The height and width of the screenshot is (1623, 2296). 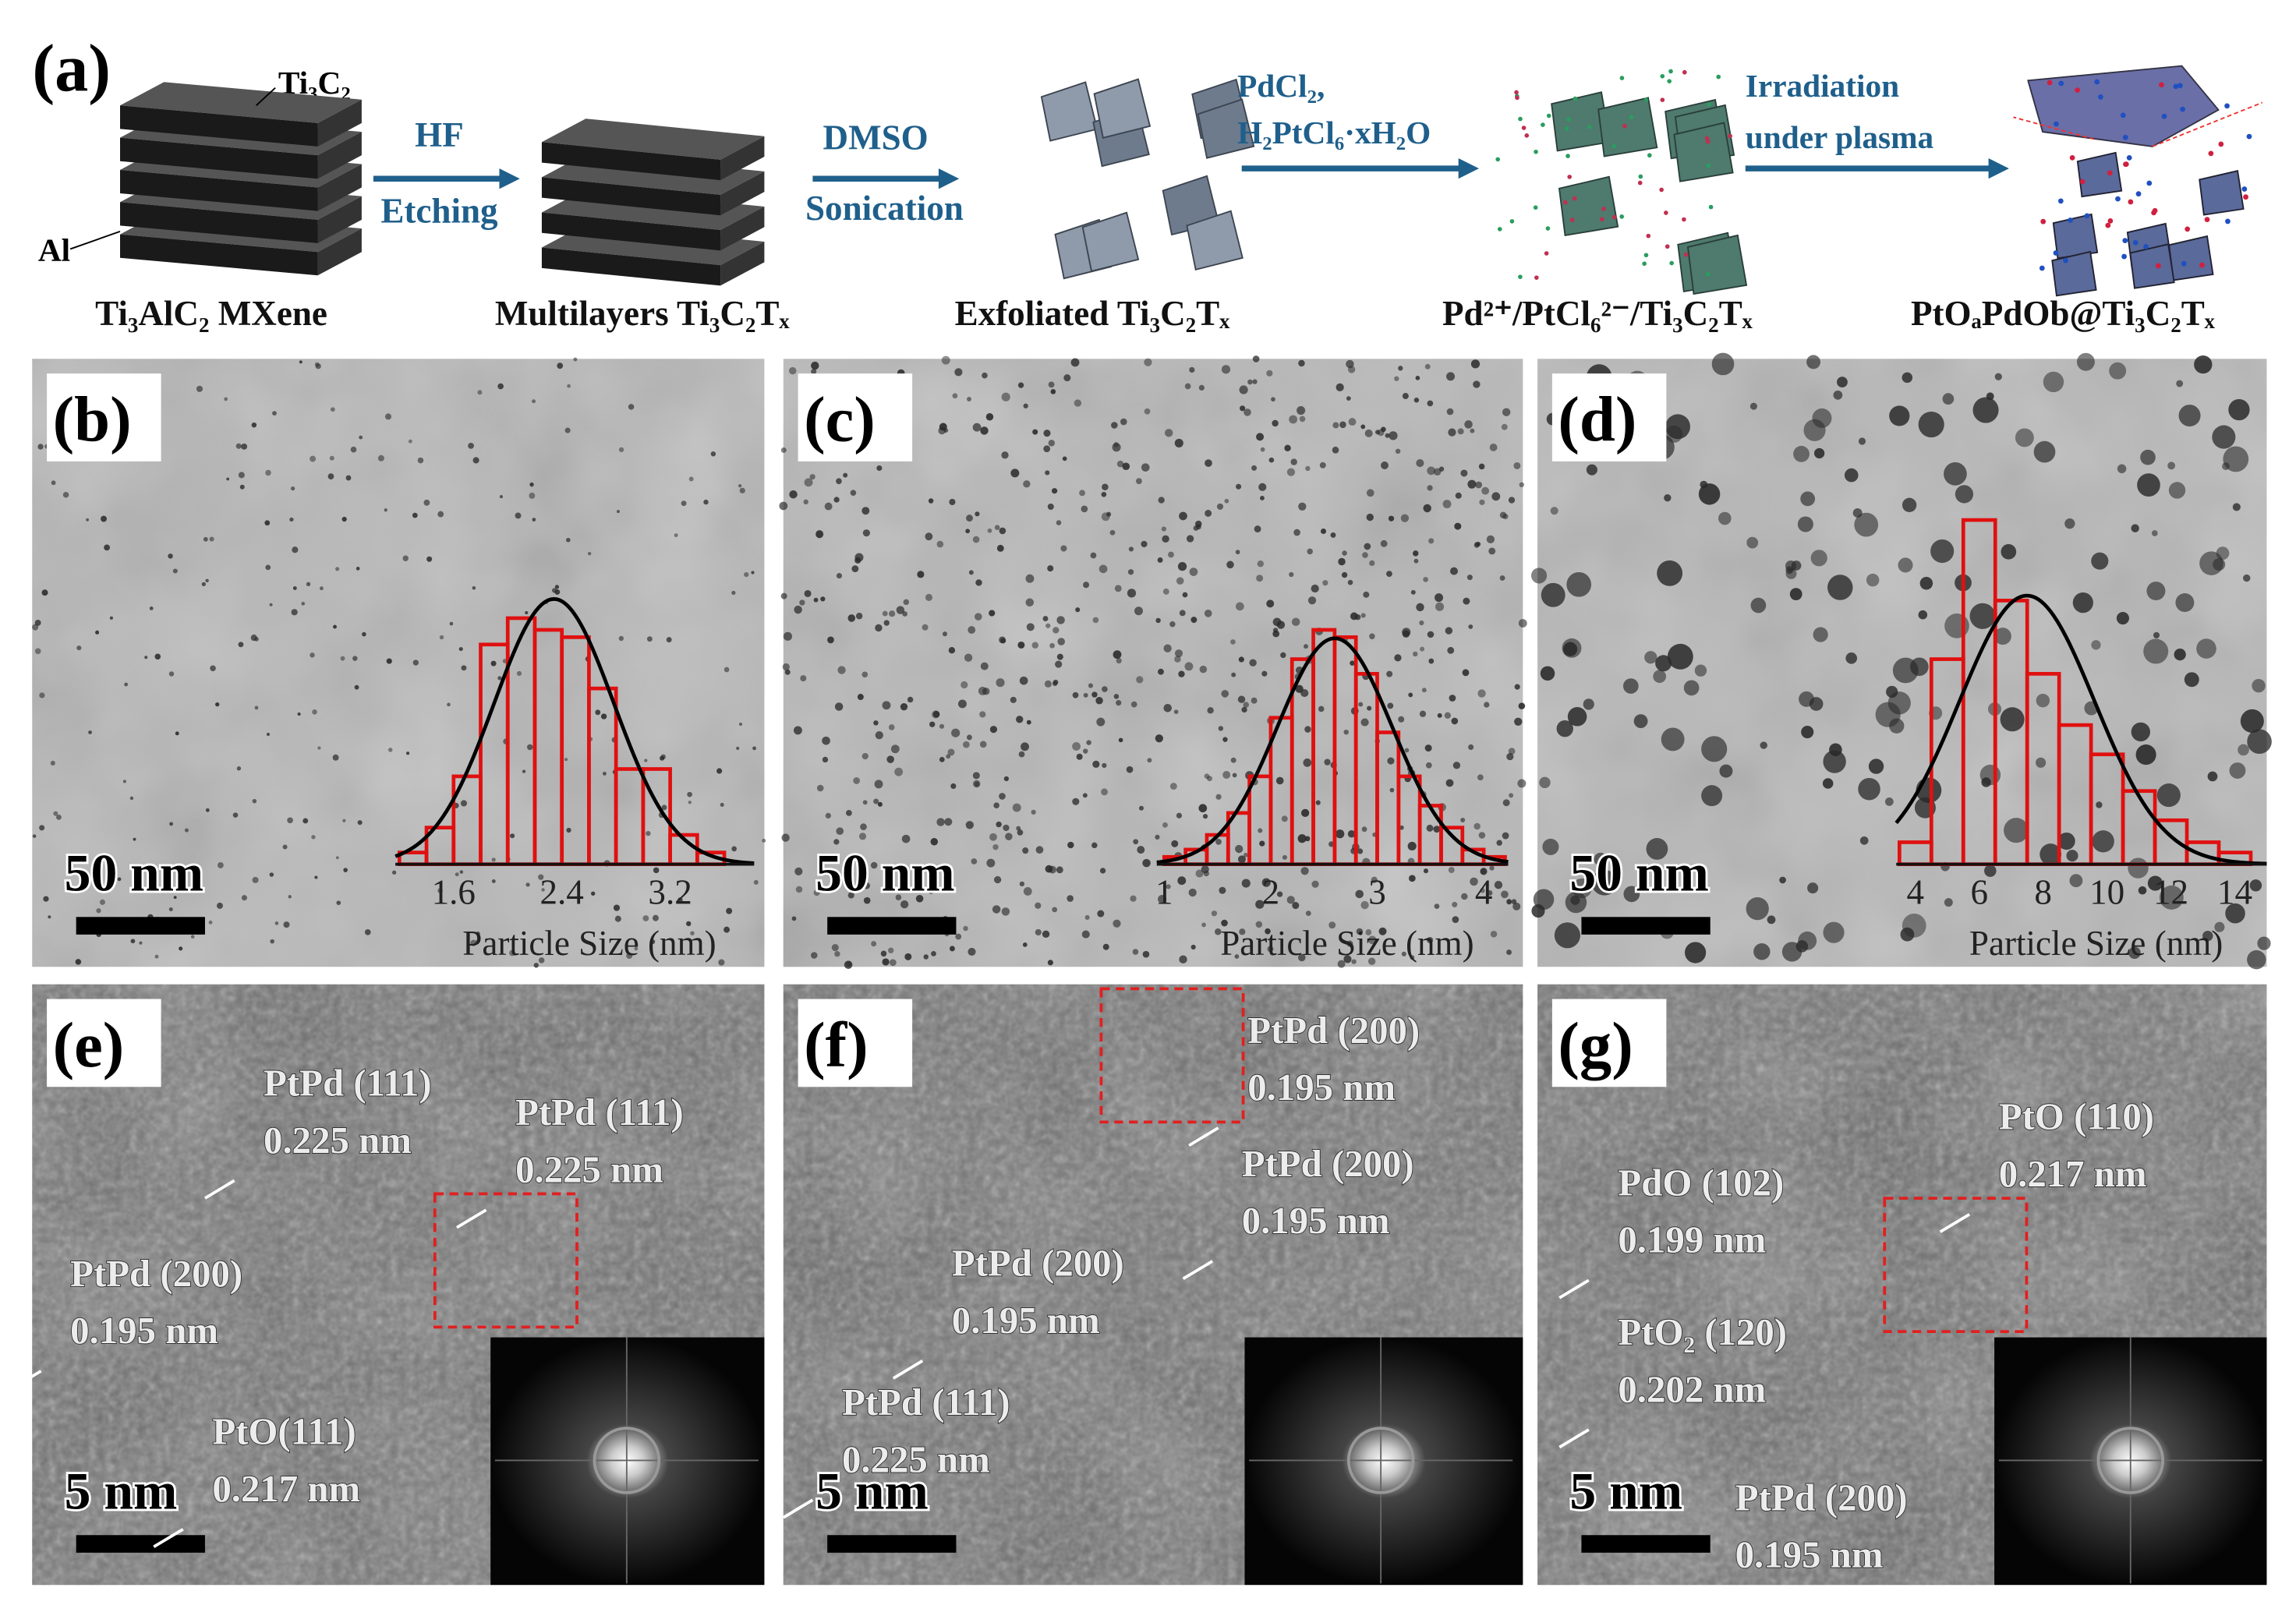 I want to click on loaded-flake, so click(x=1717, y=264).